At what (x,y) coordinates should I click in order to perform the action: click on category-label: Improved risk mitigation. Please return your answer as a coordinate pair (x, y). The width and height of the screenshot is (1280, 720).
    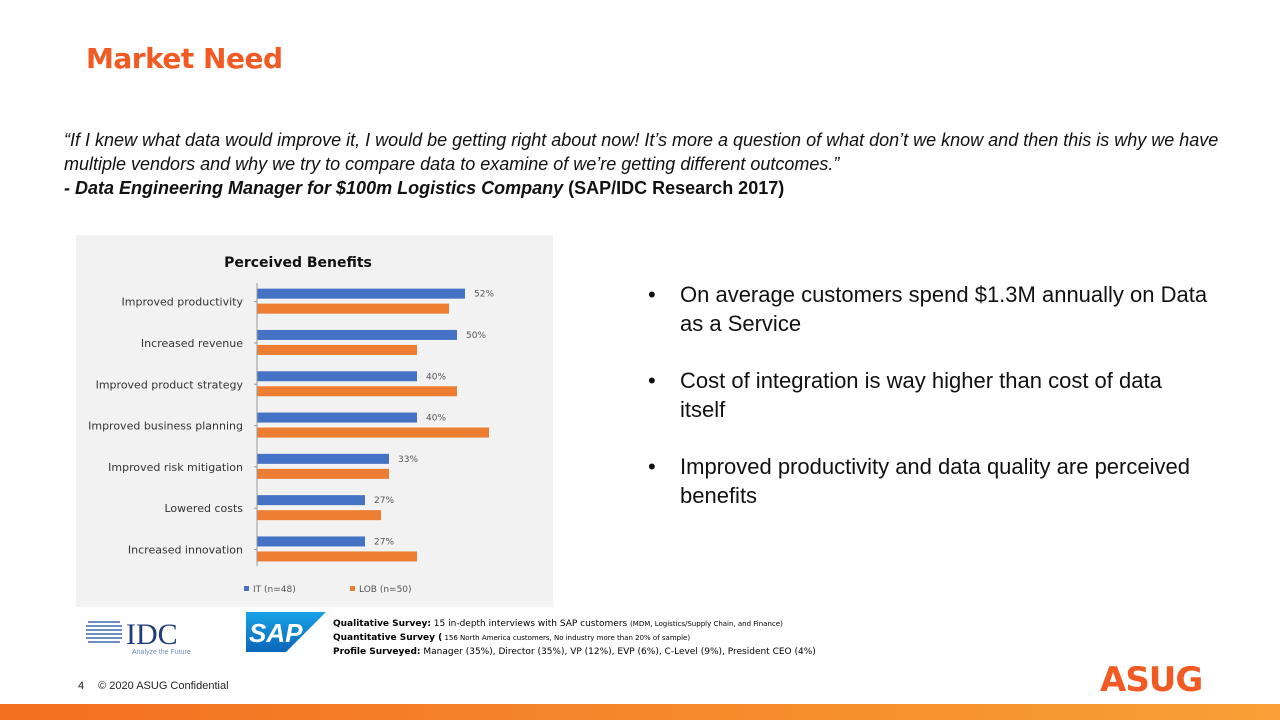
    Looking at the image, I should click on (175, 467).